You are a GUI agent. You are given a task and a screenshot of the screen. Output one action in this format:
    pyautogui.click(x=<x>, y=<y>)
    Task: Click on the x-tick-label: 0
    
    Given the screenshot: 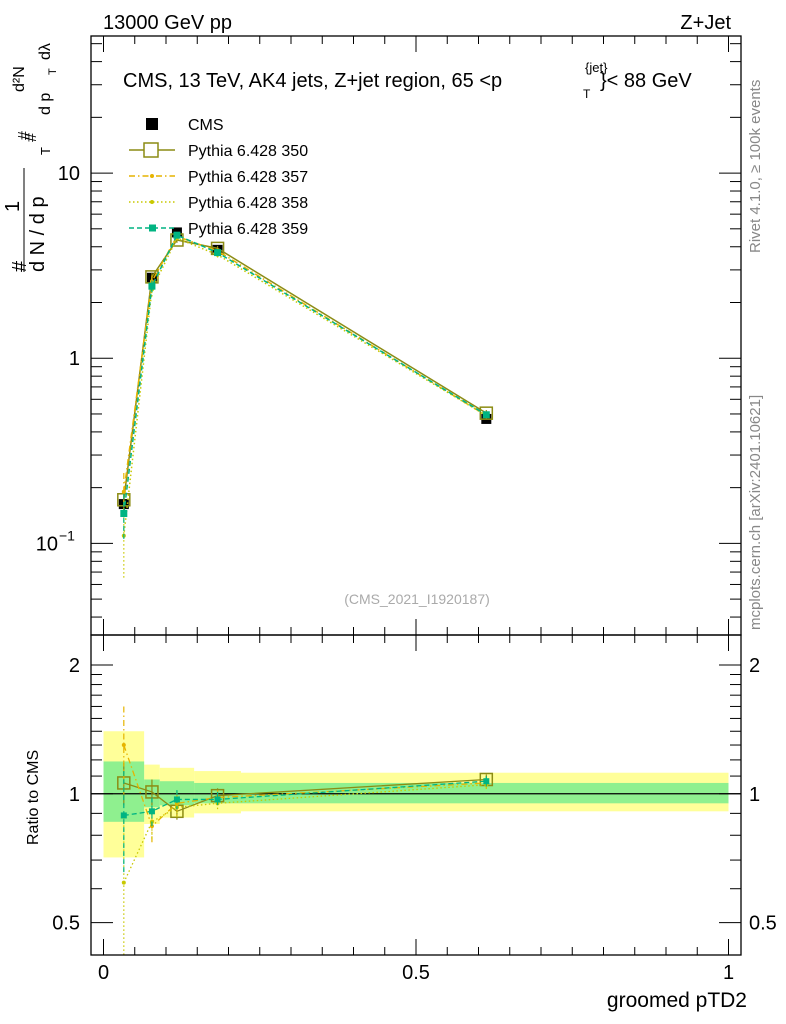 What is the action you would take?
    pyautogui.click(x=103, y=973)
    